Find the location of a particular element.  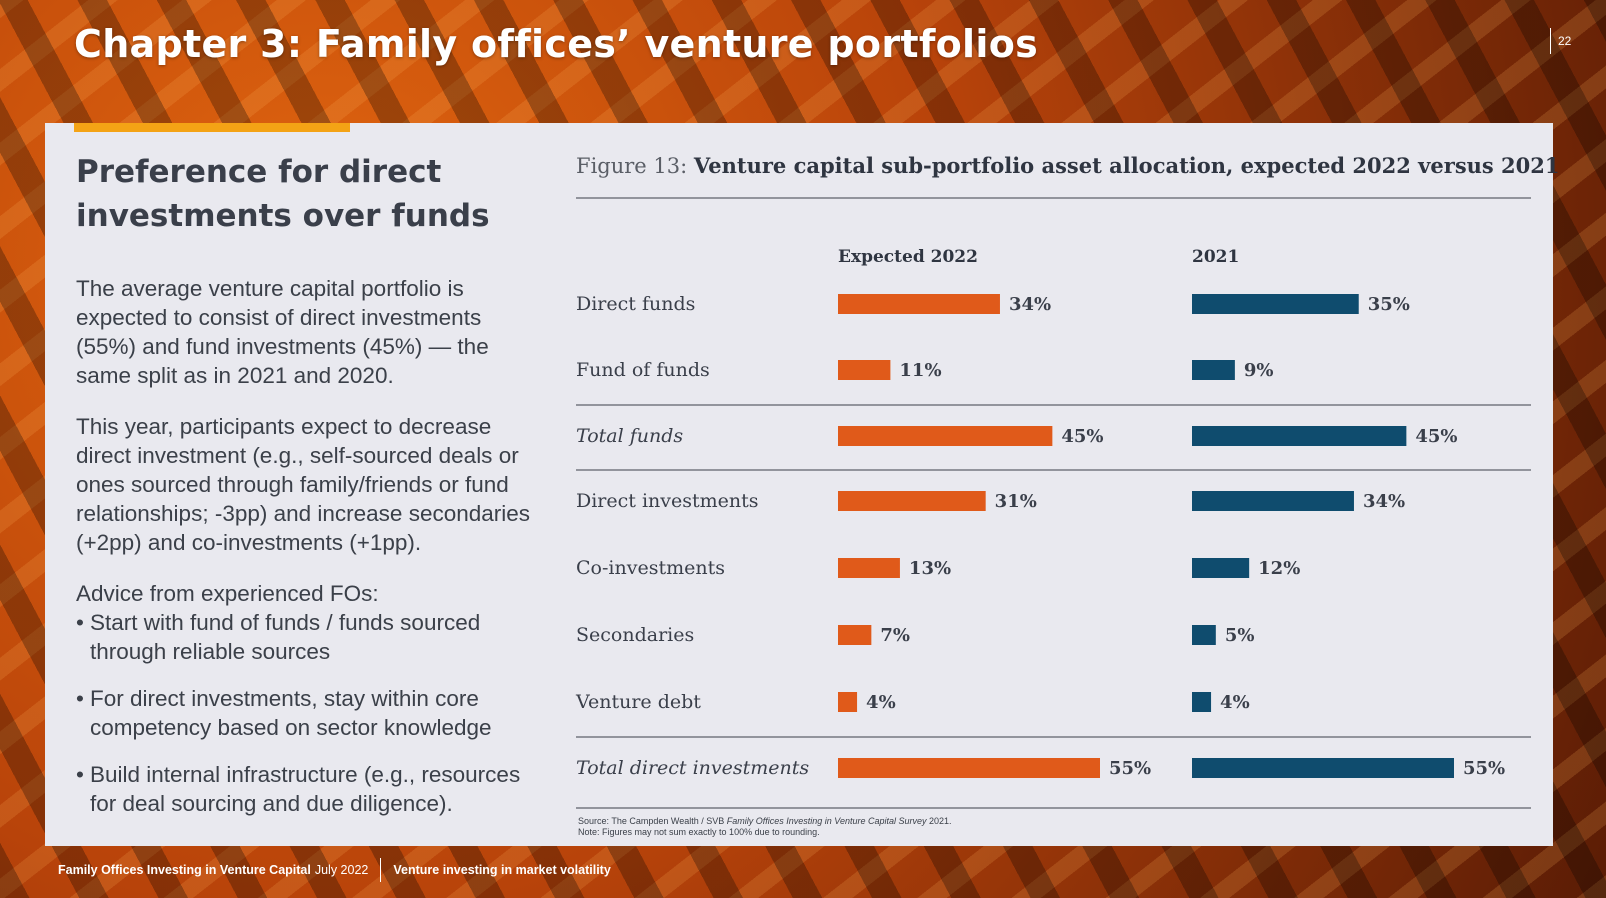

bar-expected-2022-secondaries is located at coordinates (855, 635).